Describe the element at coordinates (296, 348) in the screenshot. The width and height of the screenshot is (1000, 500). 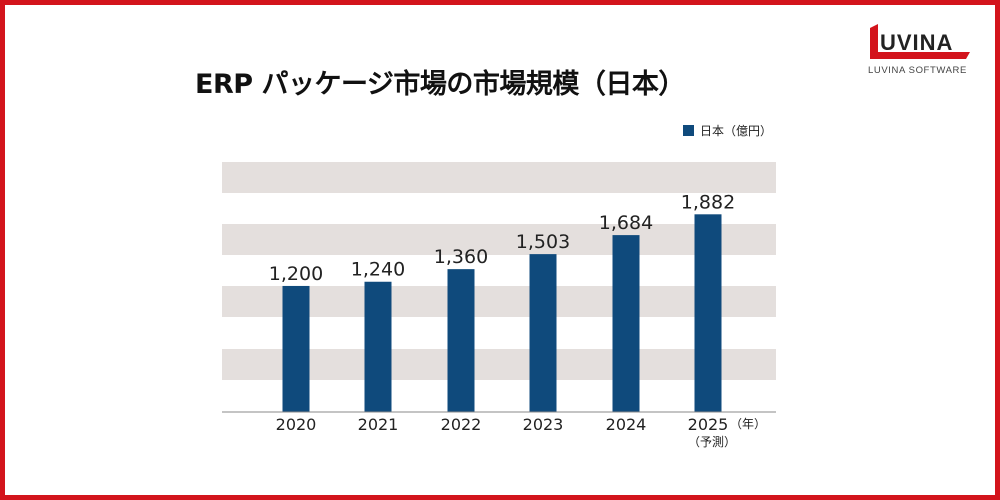
I see `bar-2020` at that location.